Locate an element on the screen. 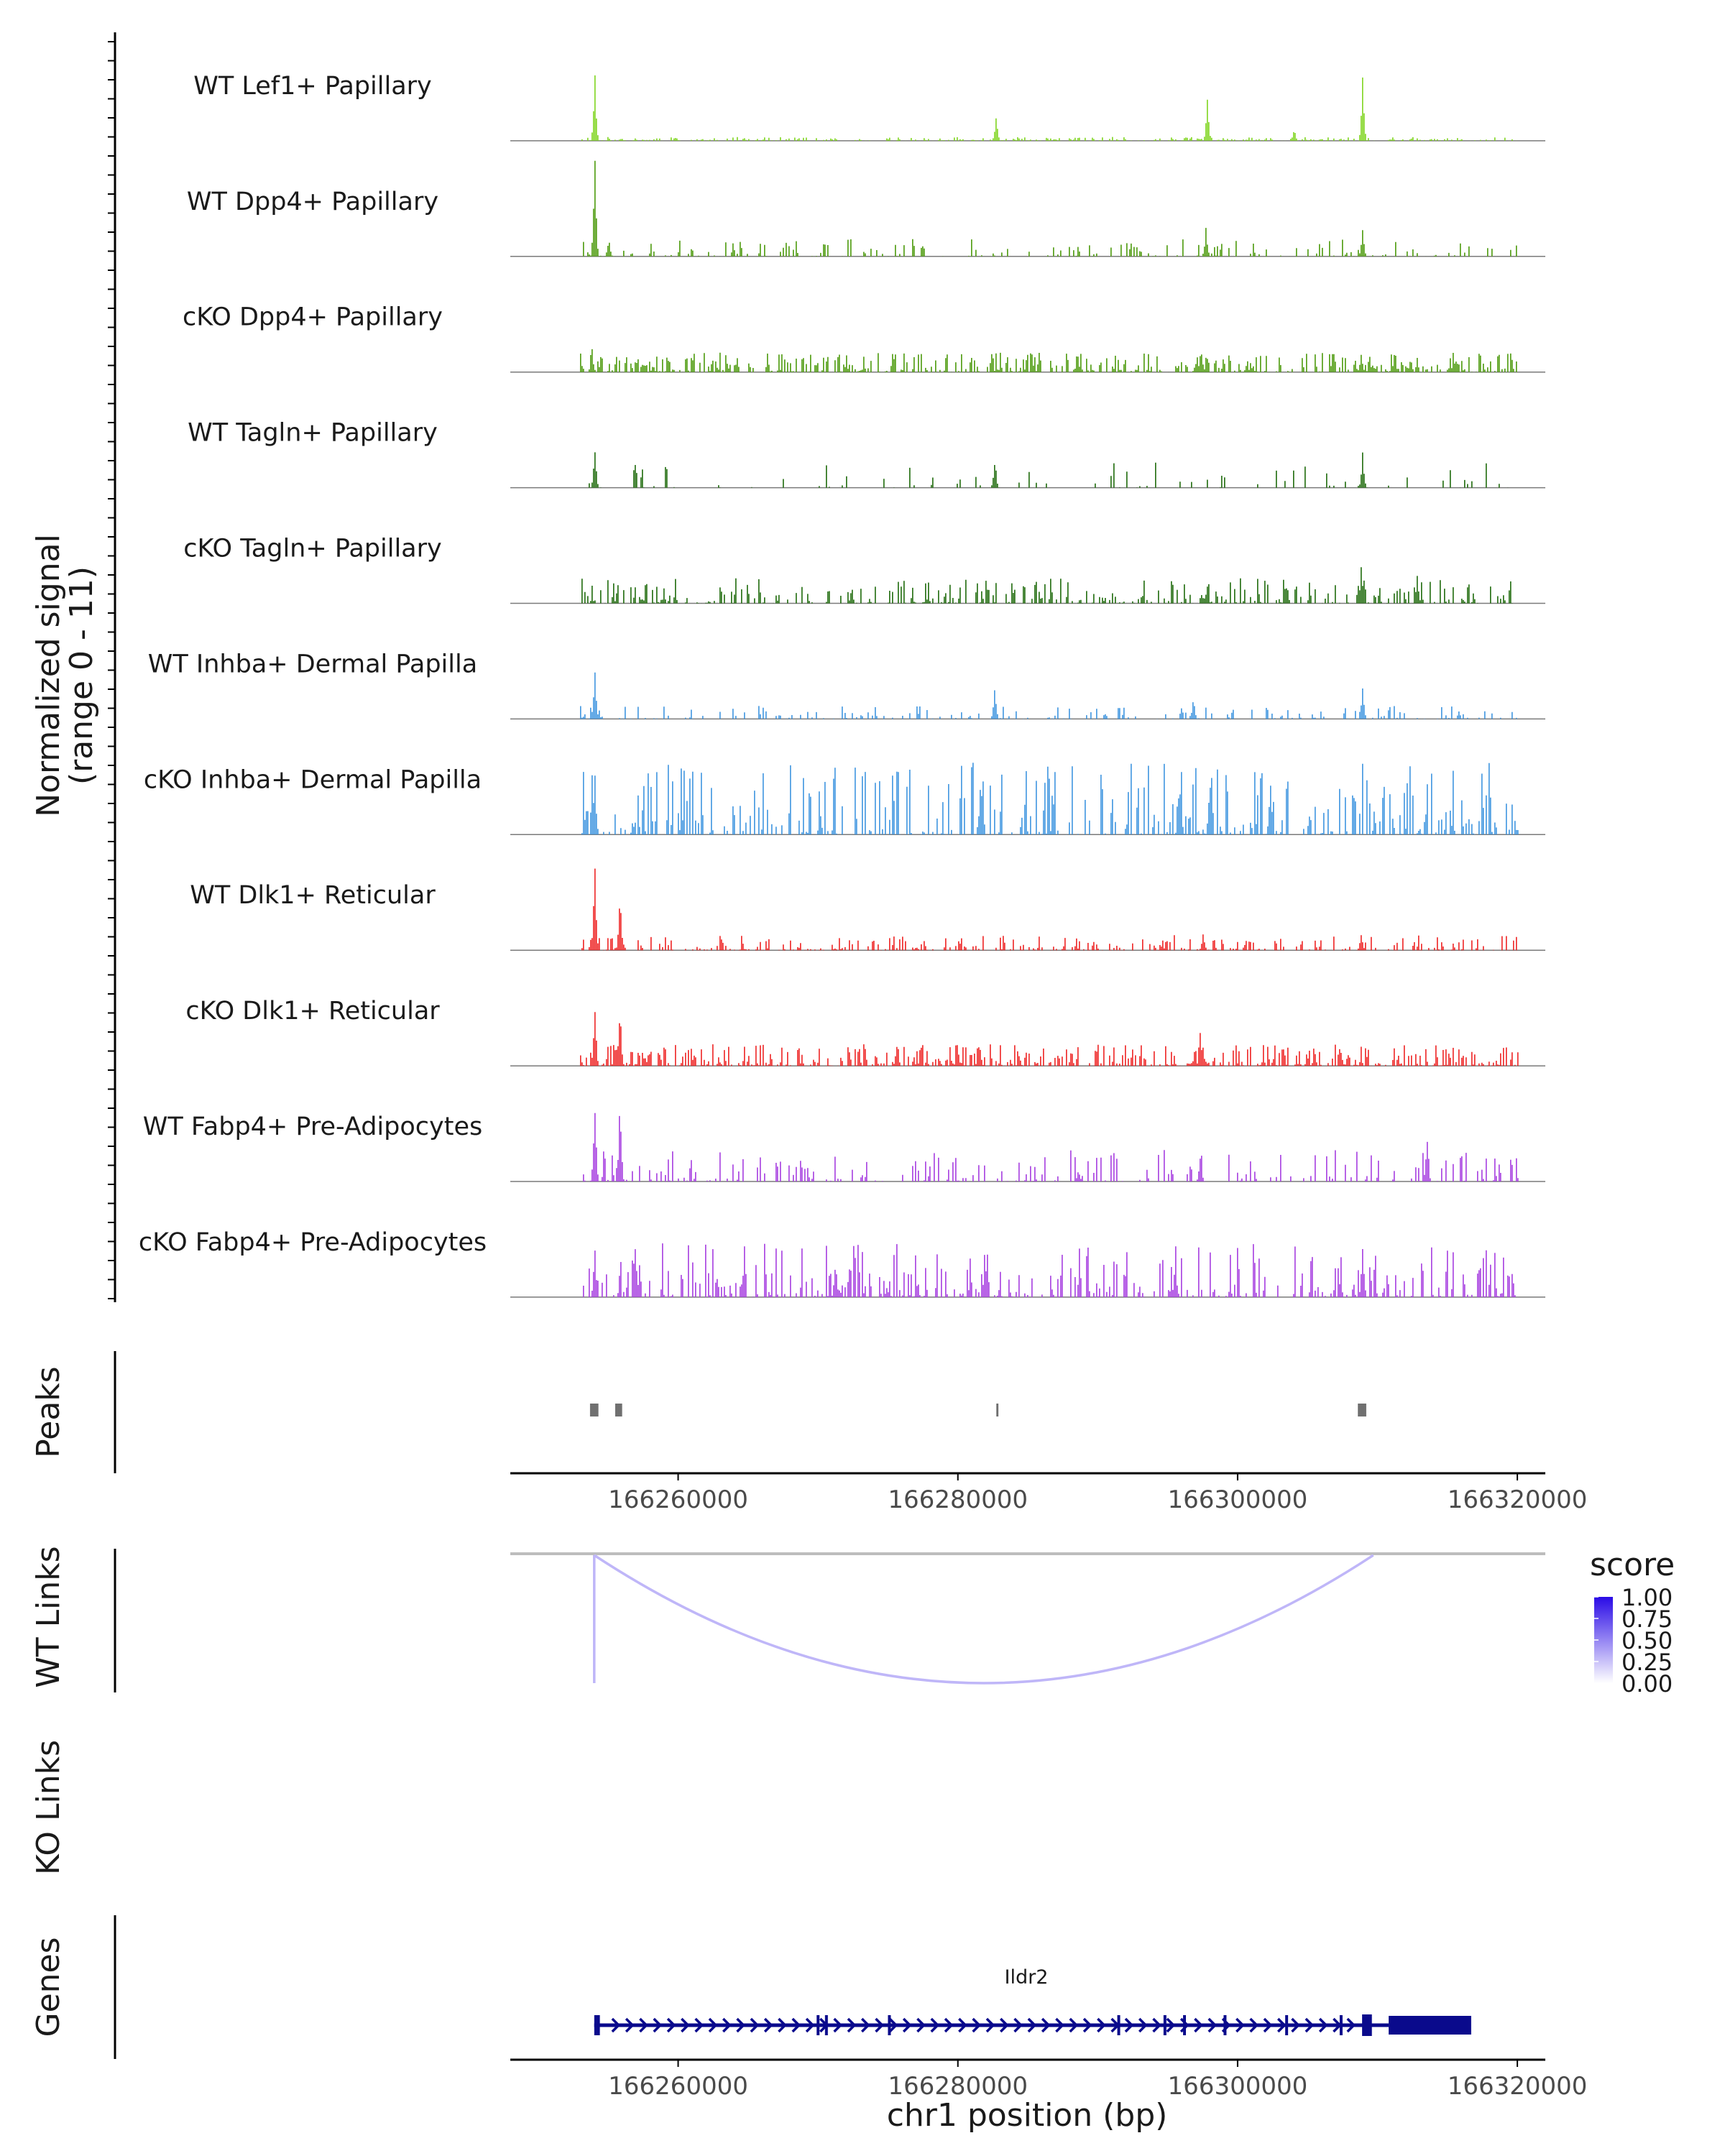 The image size is (1725, 2156). track-label-3: cKO Dpp4+ Papillary is located at coordinates (313, 317).